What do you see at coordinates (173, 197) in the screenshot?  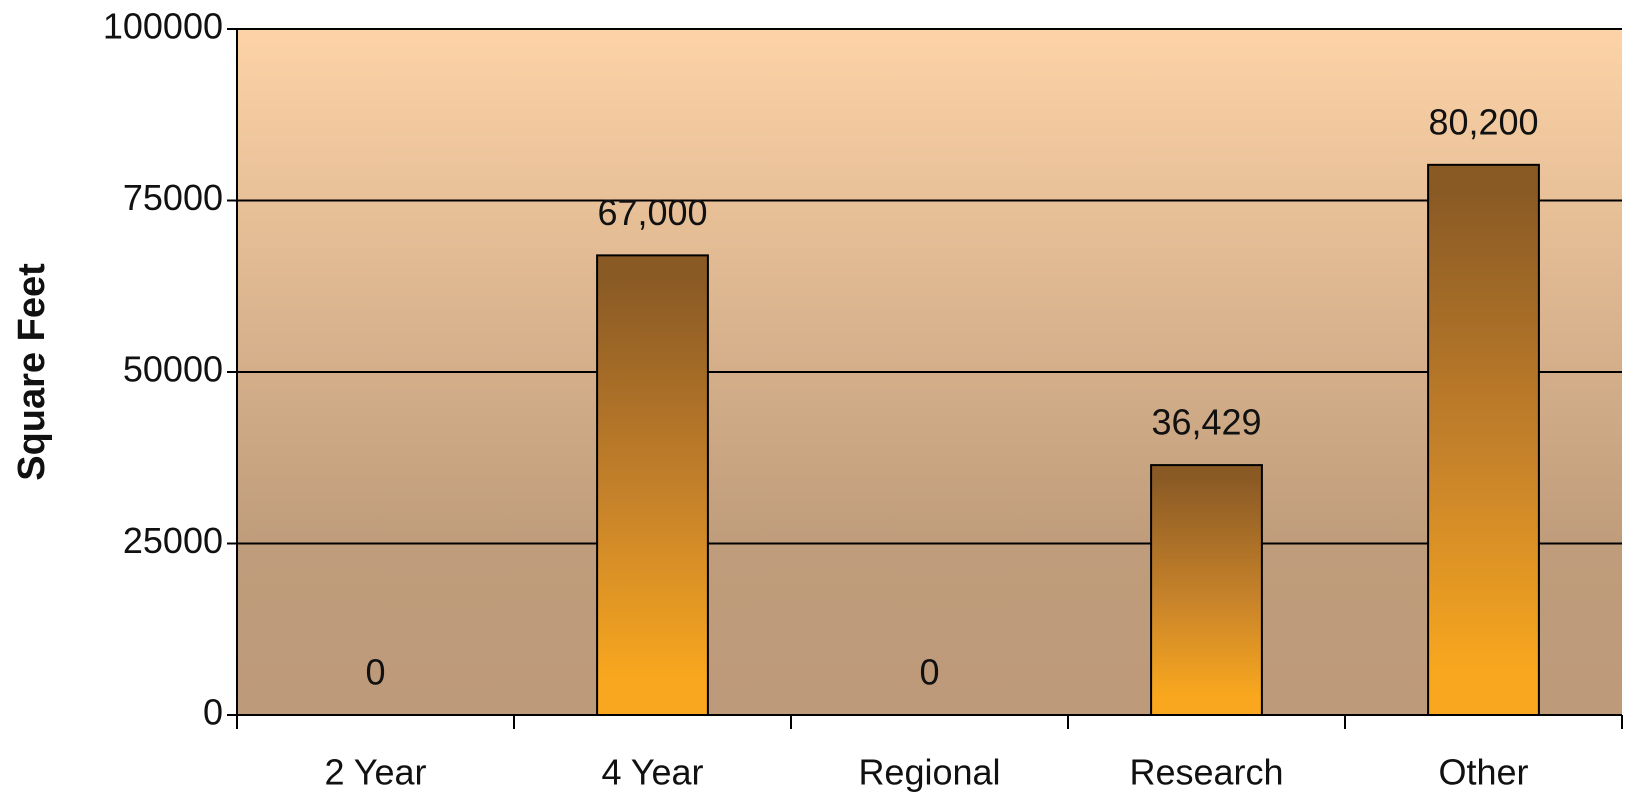 I see `y-tick-label: 75000` at bounding box center [173, 197].